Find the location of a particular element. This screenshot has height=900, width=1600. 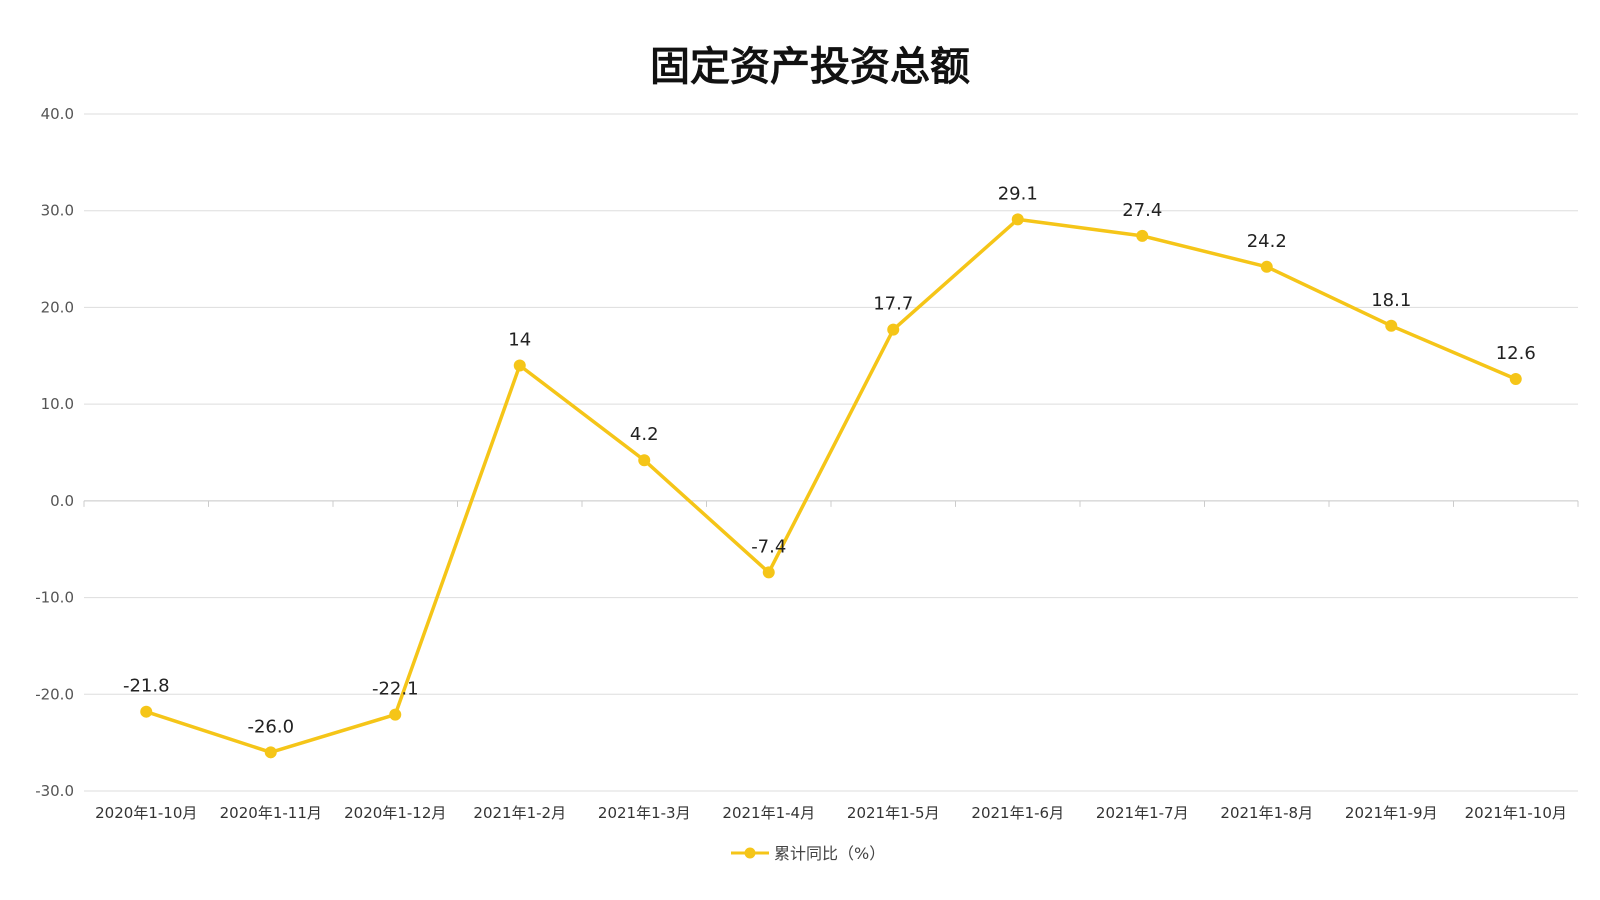

data-label: -26.0 is located at coordinates (270, 726).